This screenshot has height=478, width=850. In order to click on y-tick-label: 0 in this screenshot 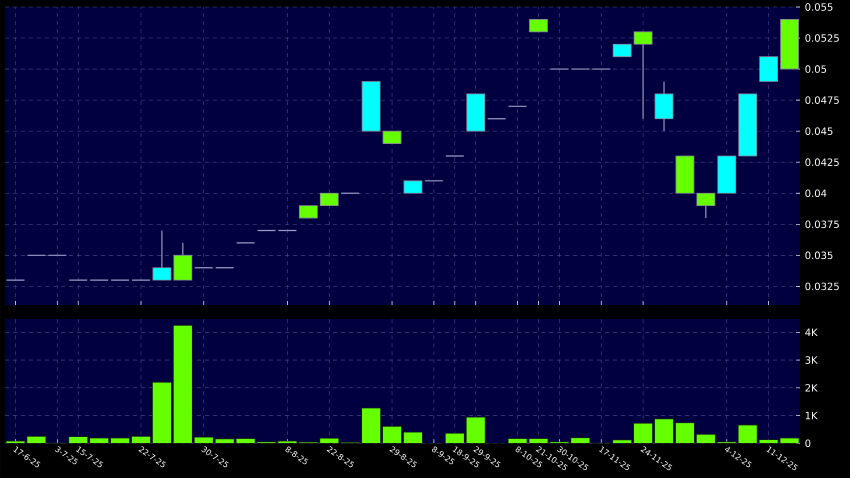, I will do `click(807, 444)`.